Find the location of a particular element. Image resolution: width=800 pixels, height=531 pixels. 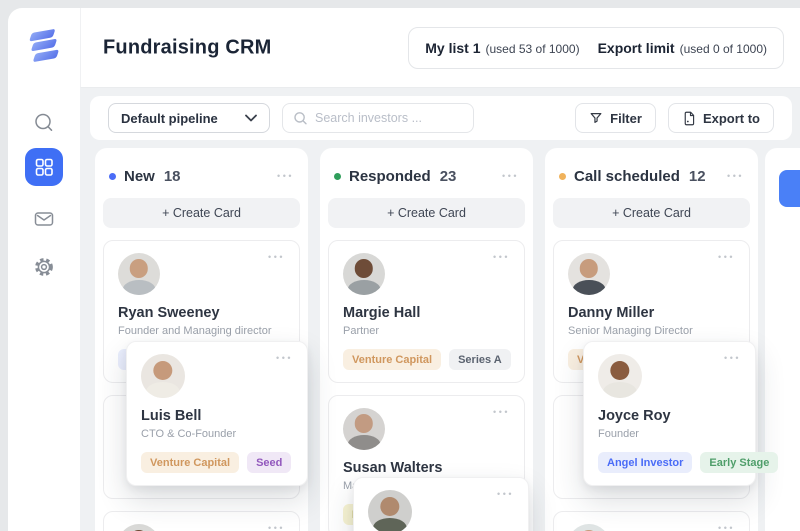

export-button: Export to is located at coordinates (720, 118).